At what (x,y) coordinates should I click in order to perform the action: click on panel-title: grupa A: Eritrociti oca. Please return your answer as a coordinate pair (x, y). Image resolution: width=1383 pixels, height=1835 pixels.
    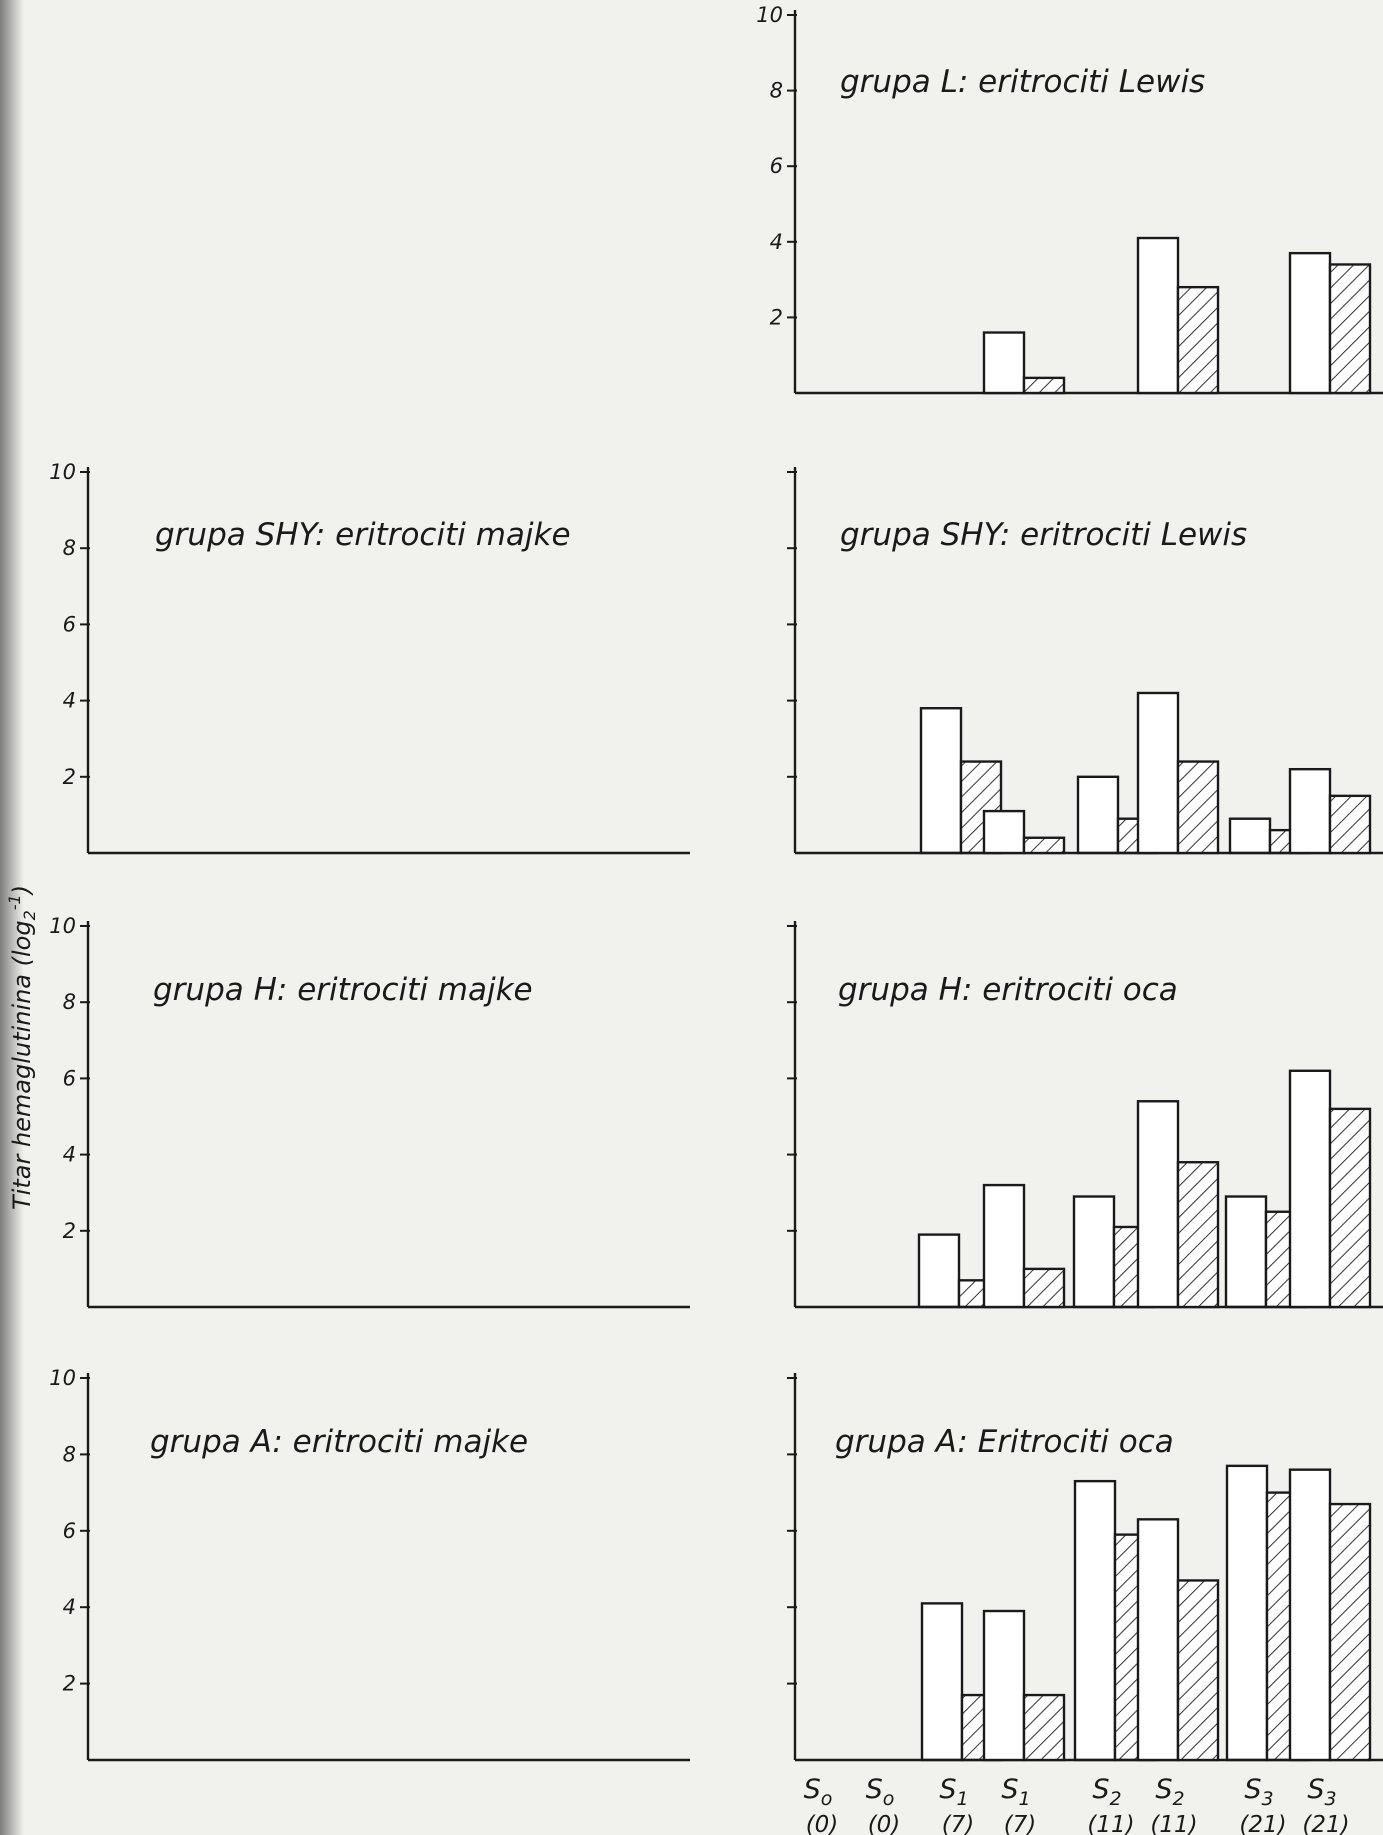
    Looking at the image, I should click on (1004, 1442).